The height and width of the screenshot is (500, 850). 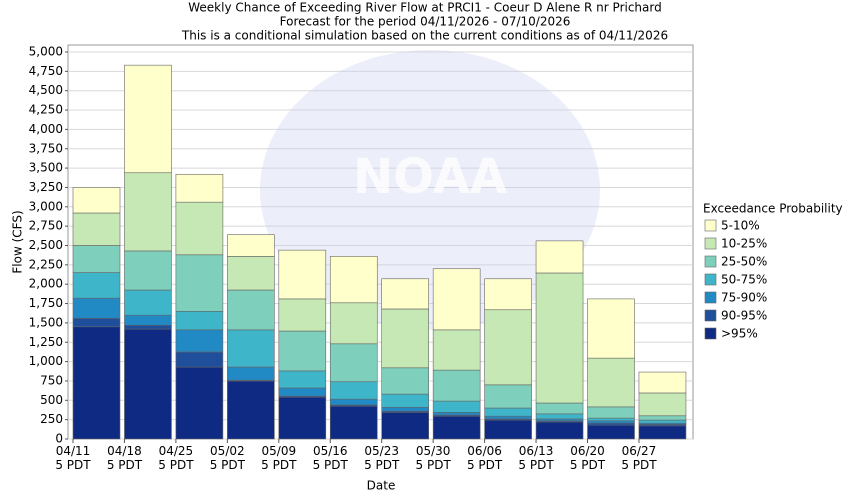 I want to click on legend-label: 90-95%, so click(x=744, y=316).